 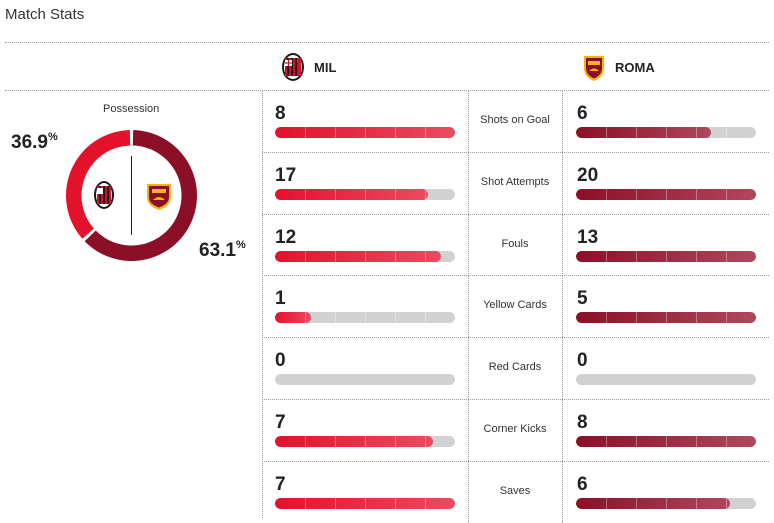 What do you see at coordinates (52, 137) in the screenshot?
I see `possession-home-unit: %` at bounding box center [52, 137].